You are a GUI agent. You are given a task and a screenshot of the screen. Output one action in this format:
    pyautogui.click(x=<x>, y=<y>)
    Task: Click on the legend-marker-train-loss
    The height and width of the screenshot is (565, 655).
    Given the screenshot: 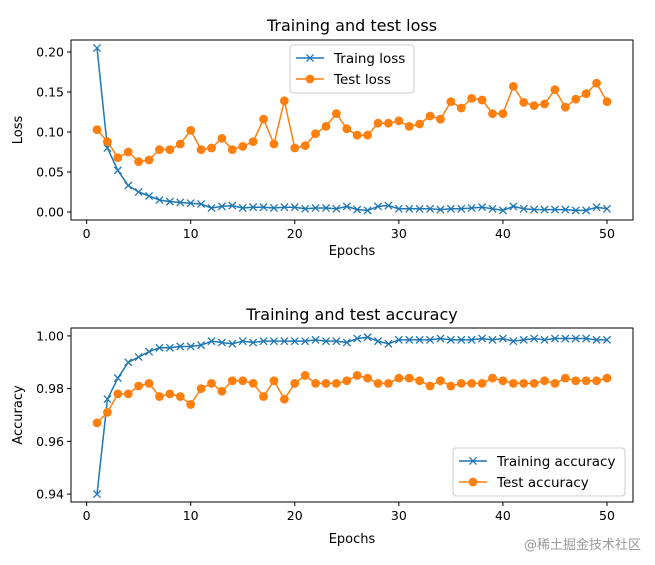 What is the action you would take?
    pyautogui.click(x=310, y=58)
    